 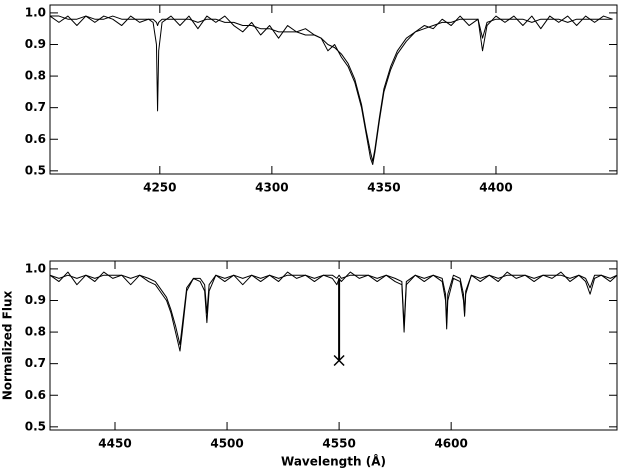 What do you see at coordinates (450, 444) in the screenshot?
I see `x-tick-label: 4600` at bounding box center [450, 444].